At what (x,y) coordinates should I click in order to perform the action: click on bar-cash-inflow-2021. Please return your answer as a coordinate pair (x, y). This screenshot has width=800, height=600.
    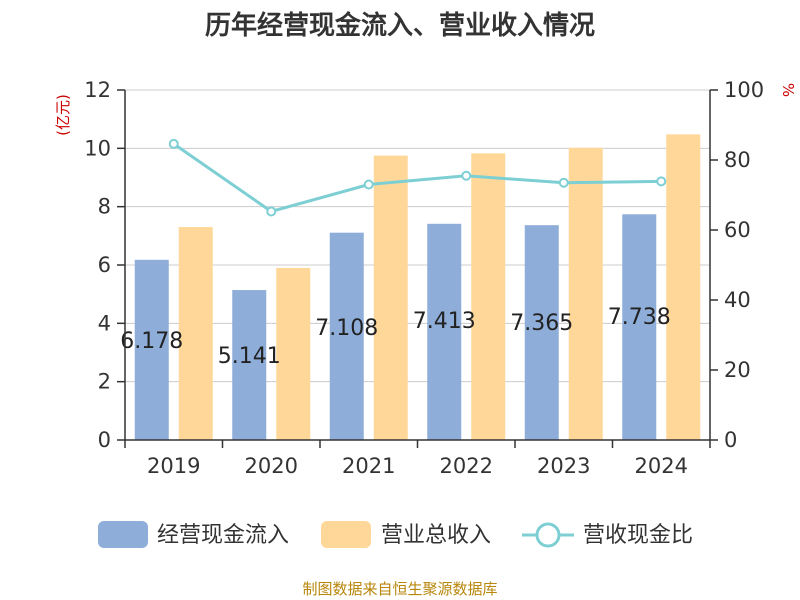
    Looking at the image, I should click on (346, 336).